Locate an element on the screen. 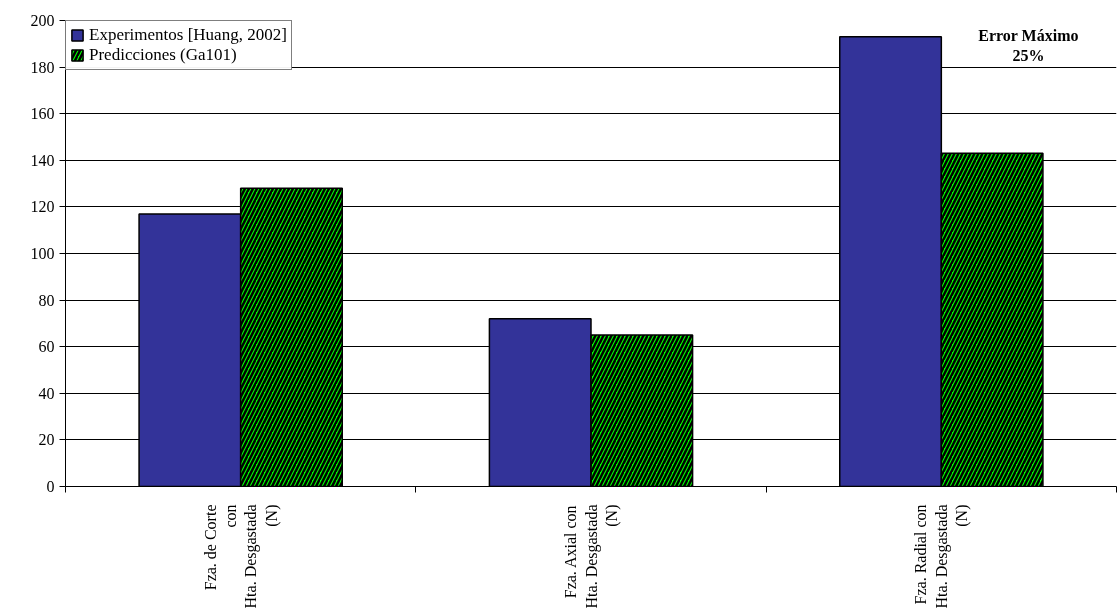 The image size is (1118, 611). y-tick-label: 200 is located at coordinates (42, 20).